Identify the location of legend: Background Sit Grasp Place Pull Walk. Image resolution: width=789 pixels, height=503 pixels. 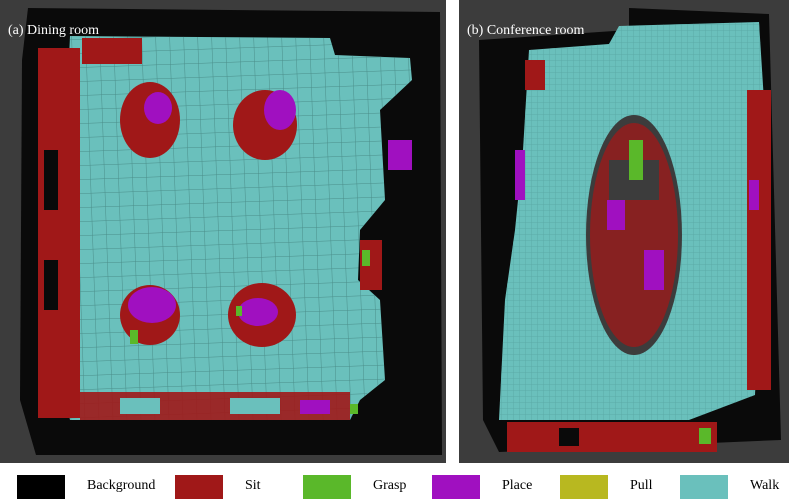
(394, 486).